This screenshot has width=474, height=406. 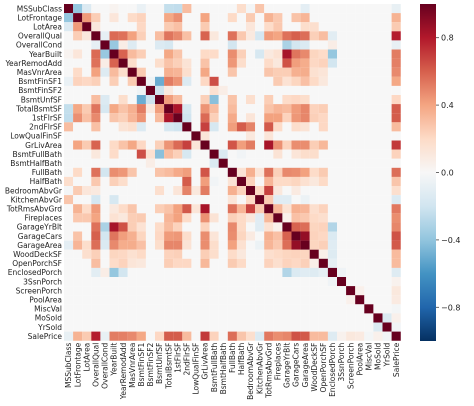 I want to click on row-tick-label: SalePrice, so click(x=45, y=336).